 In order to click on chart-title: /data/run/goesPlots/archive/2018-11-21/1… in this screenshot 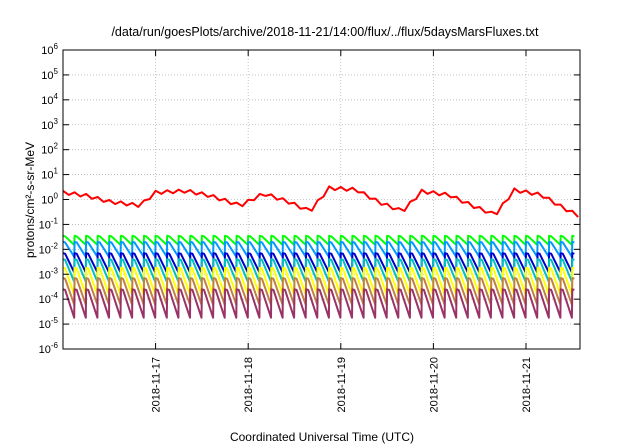, I will do `click(325, 32)`.